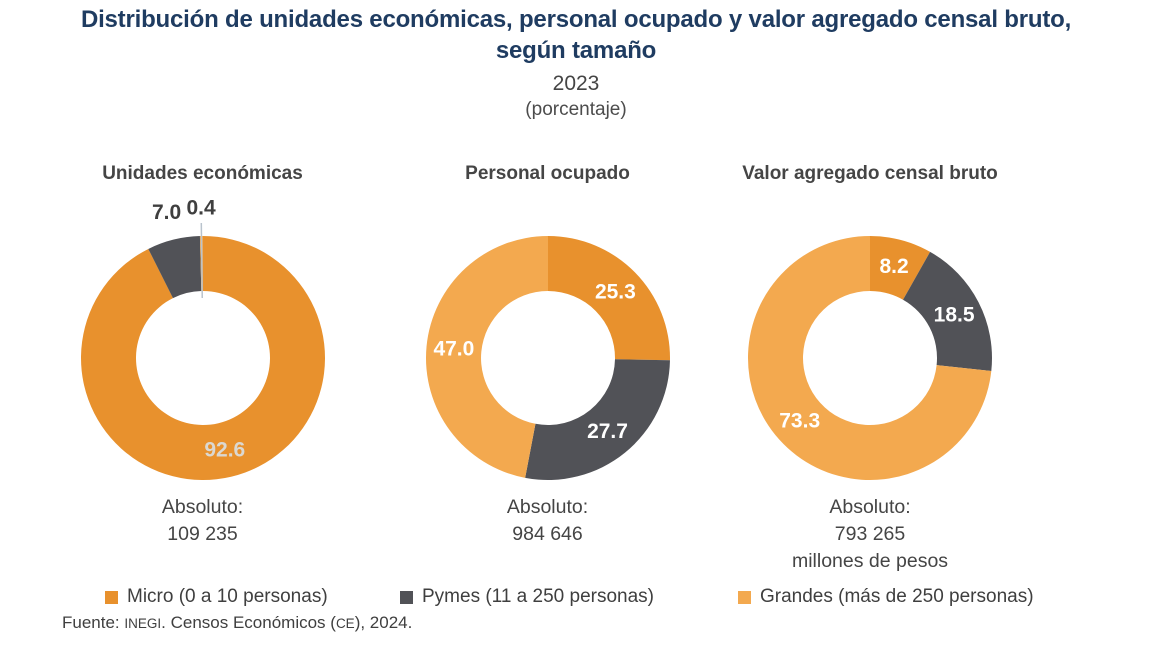 Image resolution: width=1152 pixels, height=648 pixels. Describe the element at coordinates (547, 534) in the screenshot. I see `absolute-value: 984 646` at that location.